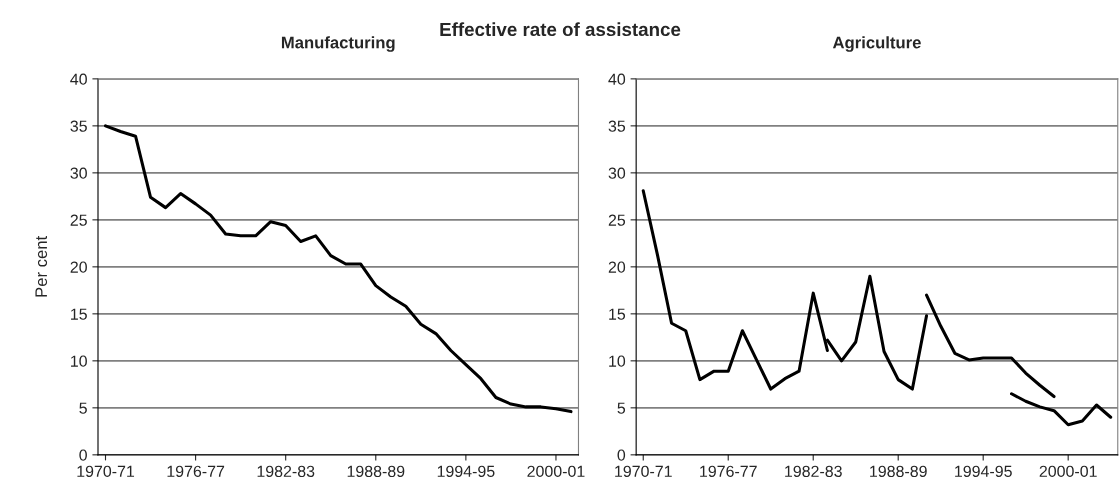  What do you see at coordinates (560, 29) in the screenshot?
I see `text: Effective rate of assistance` at bounding box center [560, 29].